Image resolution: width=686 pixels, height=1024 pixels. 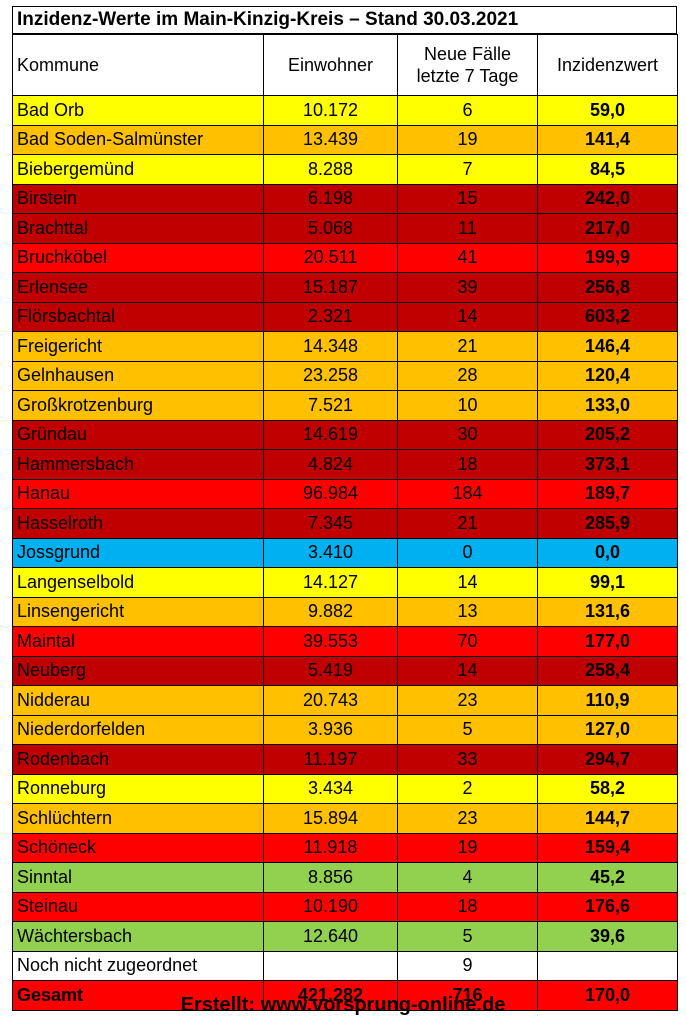 What do you see at coordinates (467, 287) in the screenshot?
I see `cell-faelle: 39` at bounding box center [467, 287].